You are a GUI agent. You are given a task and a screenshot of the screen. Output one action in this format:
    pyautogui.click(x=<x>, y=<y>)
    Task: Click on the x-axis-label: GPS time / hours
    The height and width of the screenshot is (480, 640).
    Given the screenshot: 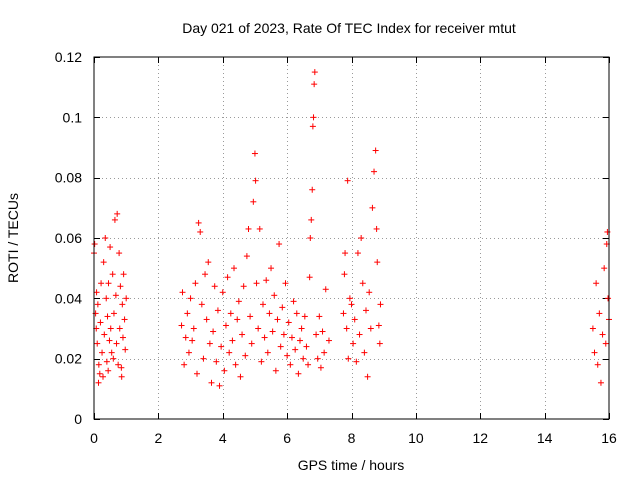 What is the action you would take?
    pyautogui.click(x=351, y=465)
    